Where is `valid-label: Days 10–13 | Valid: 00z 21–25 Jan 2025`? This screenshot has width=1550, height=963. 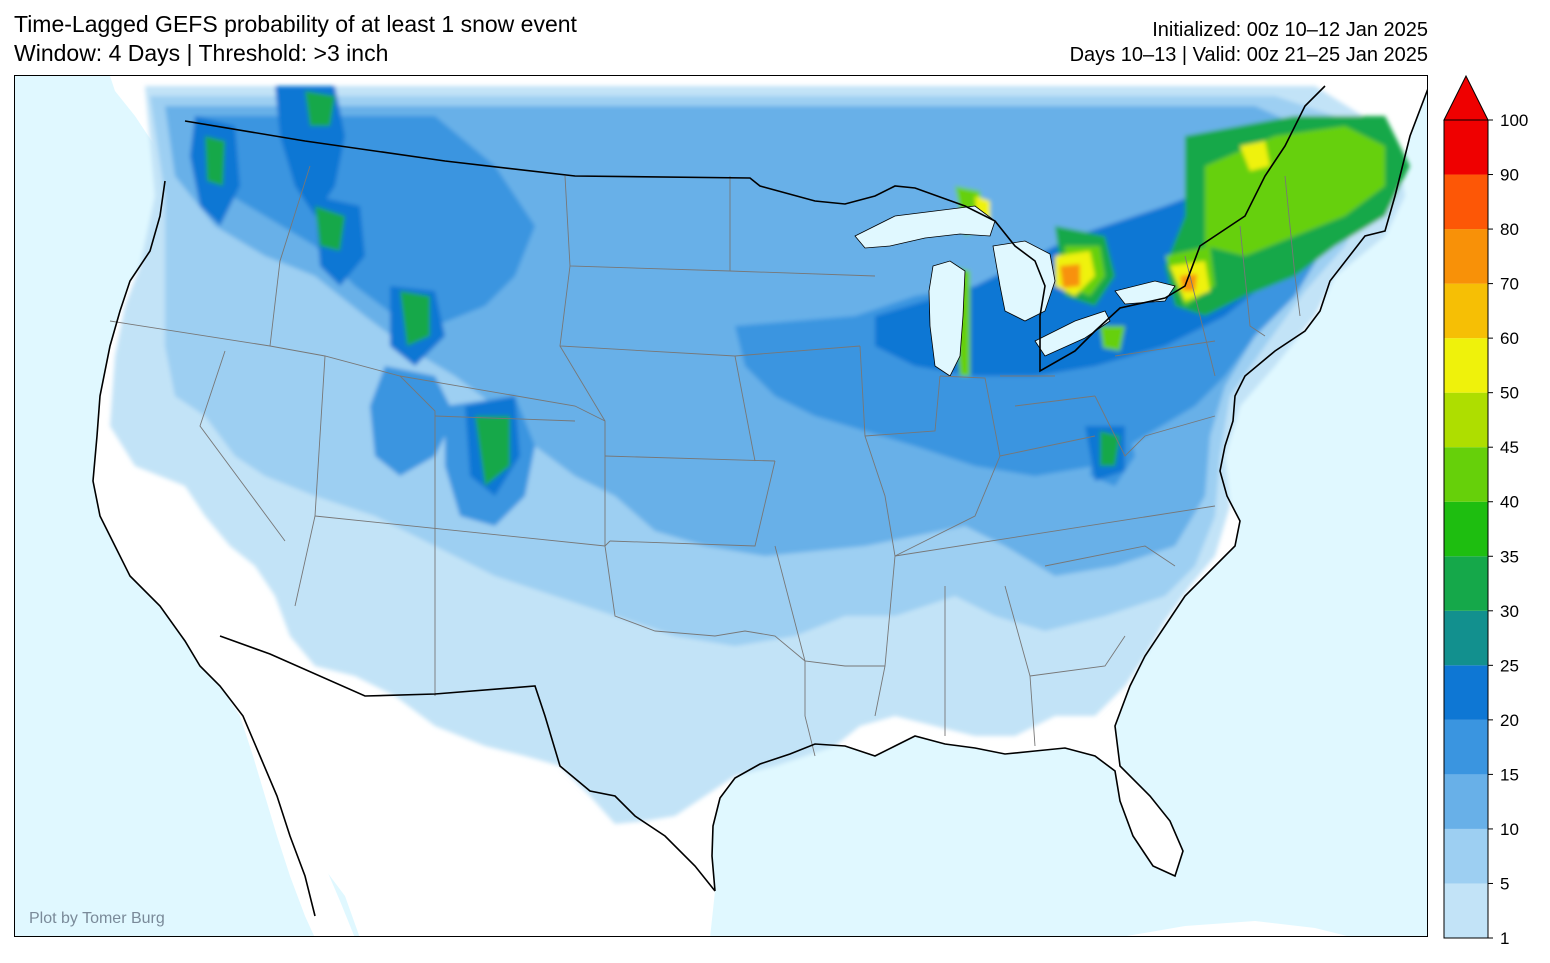 valid-label: Days 10–13 | Valid: 00z 21–25 Jan 2025 is located at coordinates (1248, 55).